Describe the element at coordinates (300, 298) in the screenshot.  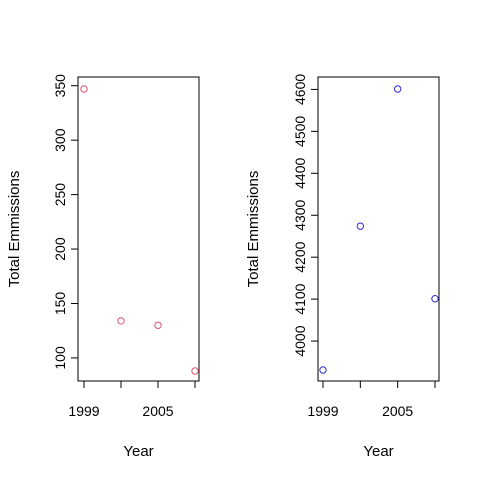
I see `y-tick-label: 4100` at that location.